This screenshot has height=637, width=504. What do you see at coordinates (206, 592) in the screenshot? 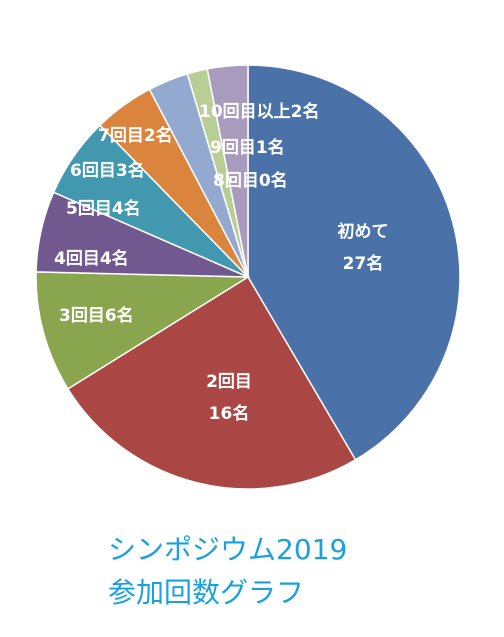
I see `chart-title: 参加回数グラフ` at bounding box center [206, 592].